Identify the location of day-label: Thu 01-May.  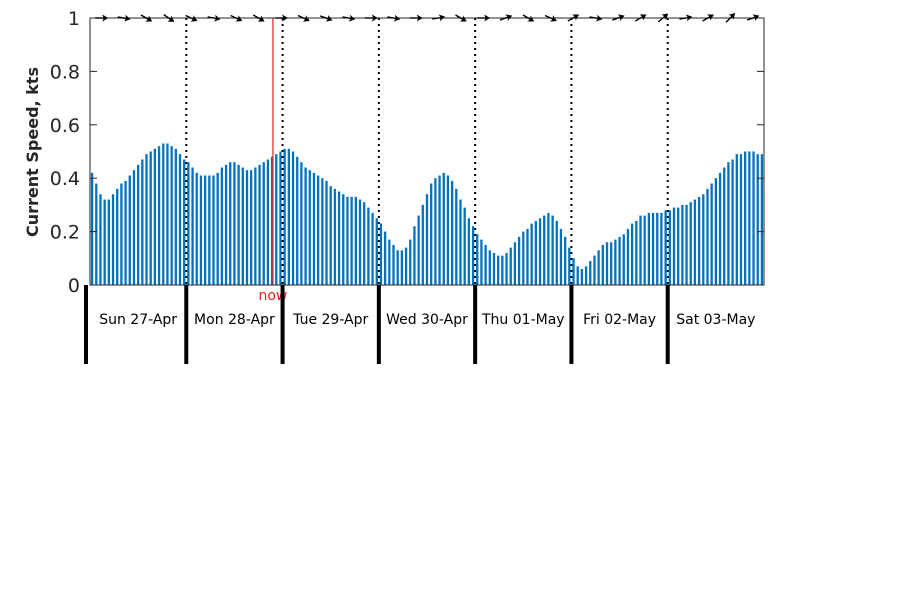
(523, 320).